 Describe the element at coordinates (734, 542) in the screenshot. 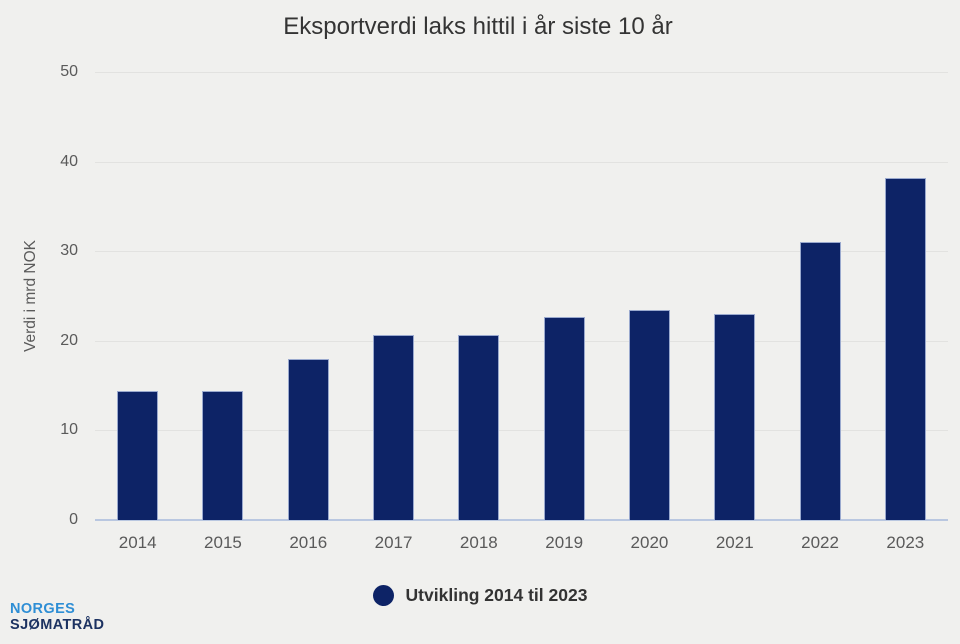

I see `x-axis-tick-label: 2021` at that location.